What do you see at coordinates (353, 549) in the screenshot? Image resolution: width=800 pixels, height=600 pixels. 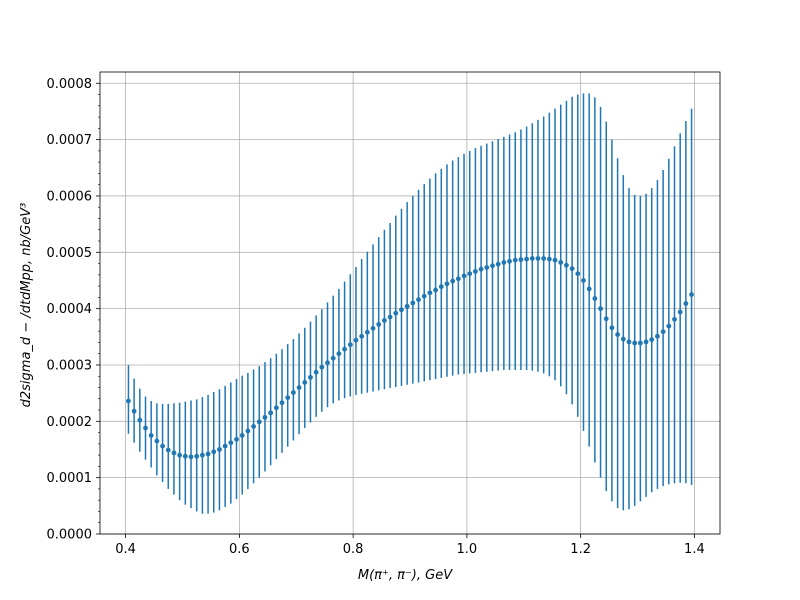 I see `x-tick-label: 0.8` at bounding box center [353, 549].